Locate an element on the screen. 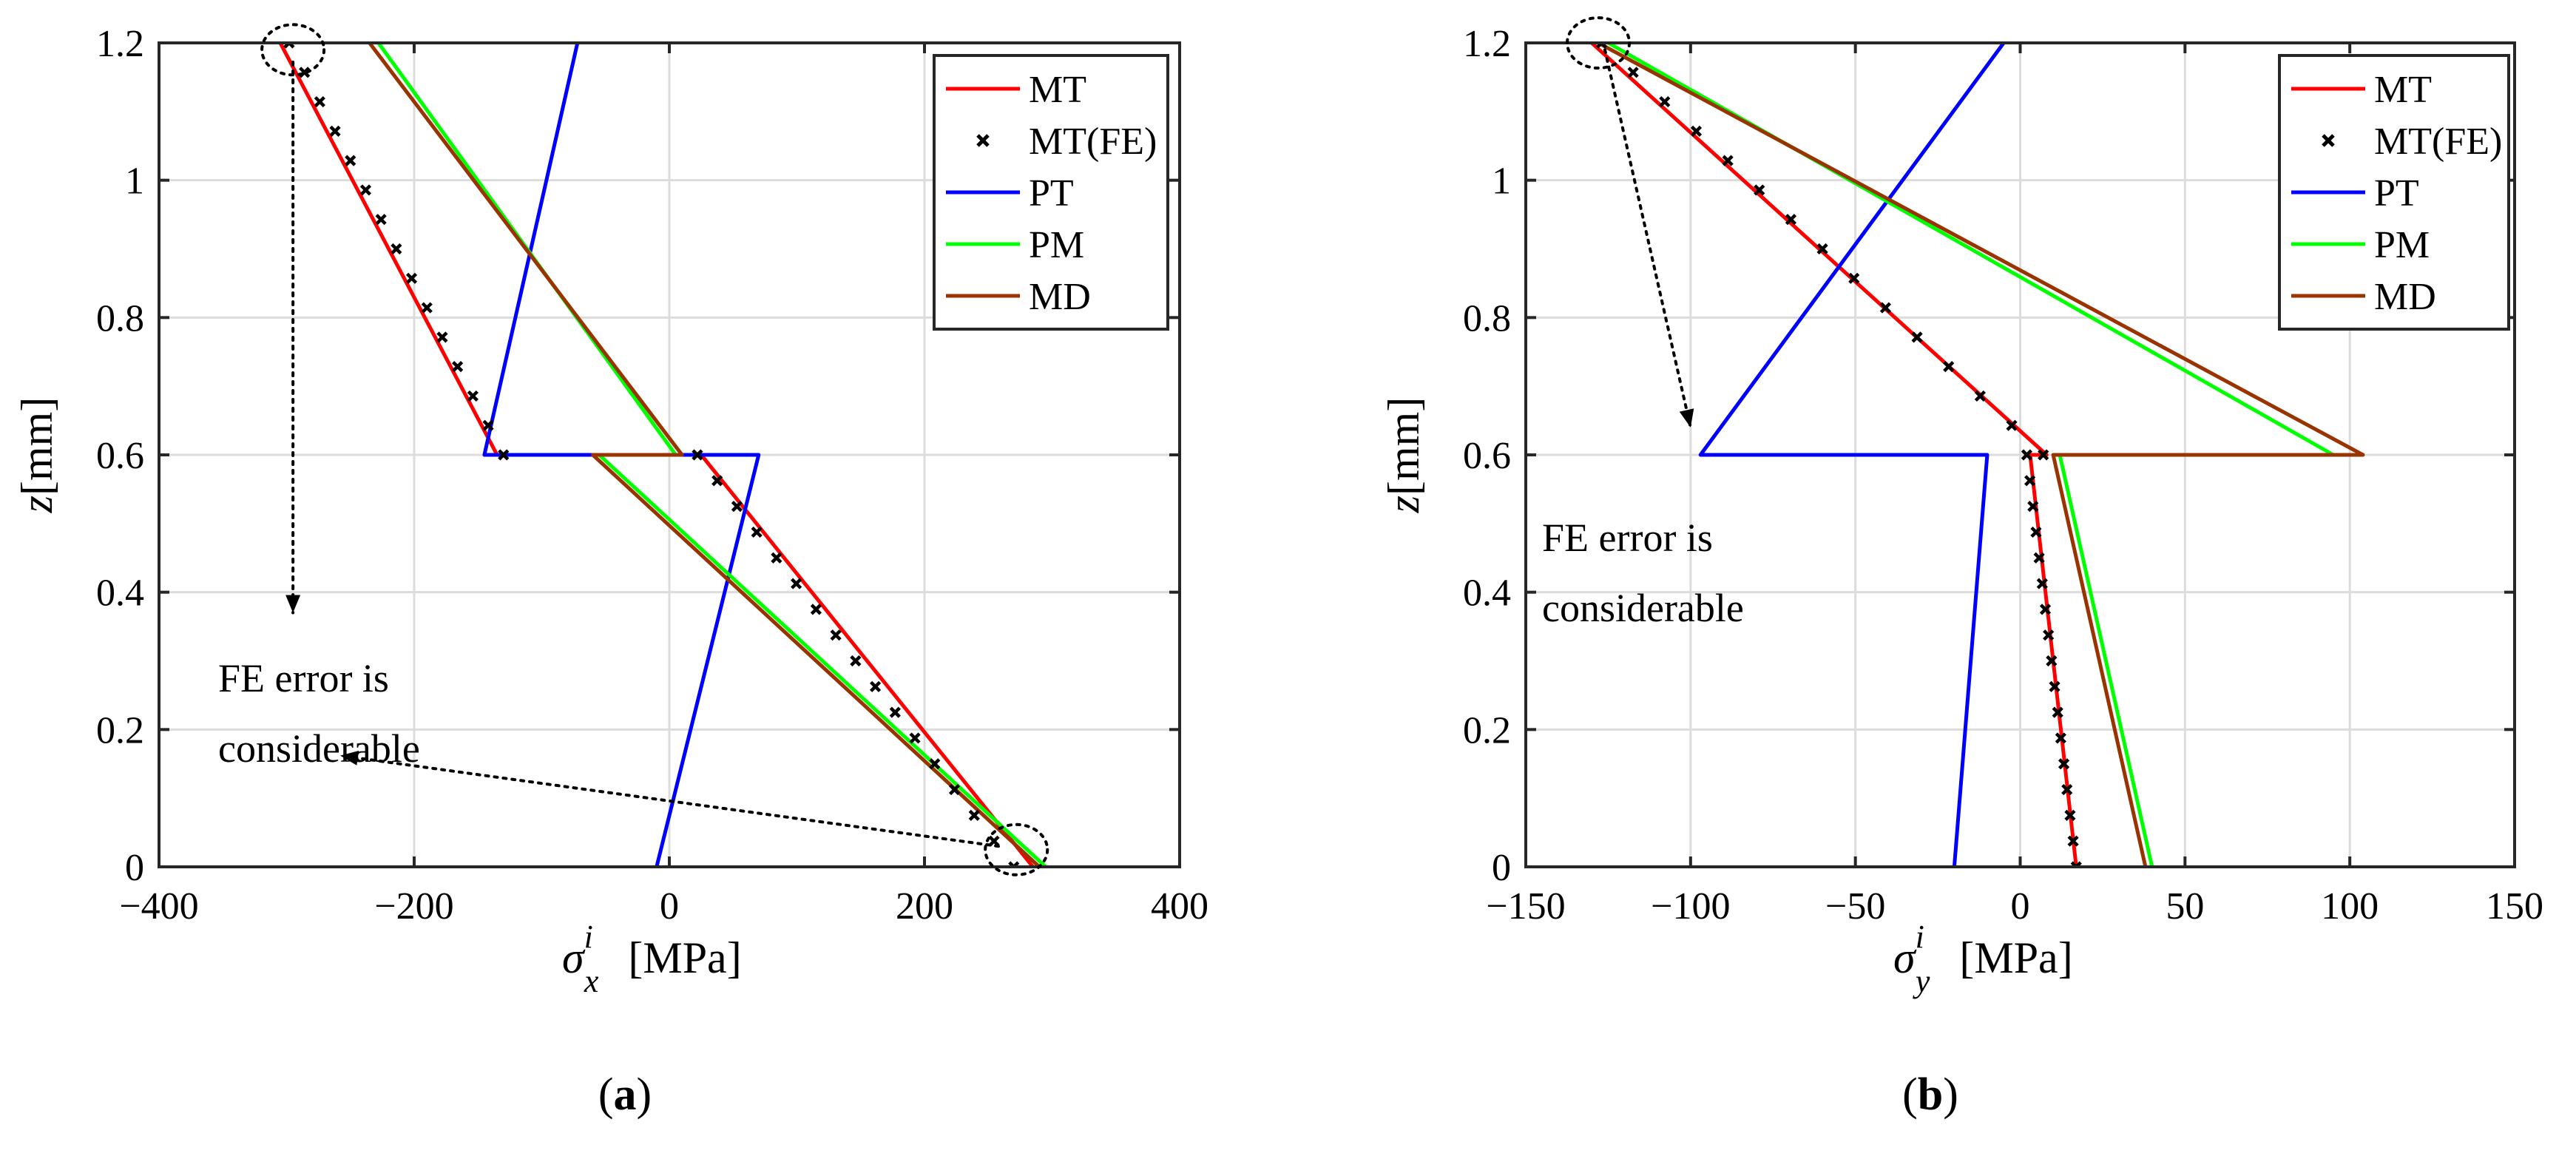 The height and width of the screenshot is (1159, 2576). x-tick-label: 400 is located at coordinates (1179, 906).